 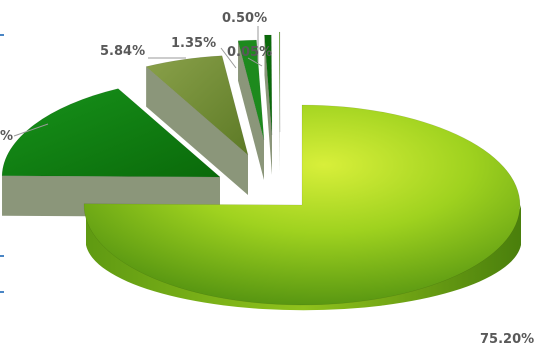 I want to click on data-label-1: 75.20%, so click(x=507, y=339).